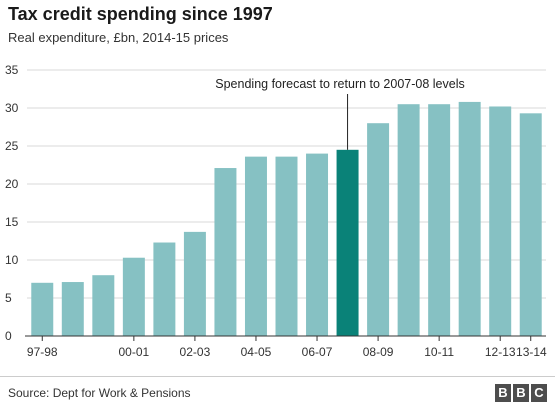 The image size is (555, 412). Describe the element at coordinates (378, 352) in the screenshot. I see `x-tick-label: 08-09` at that location.